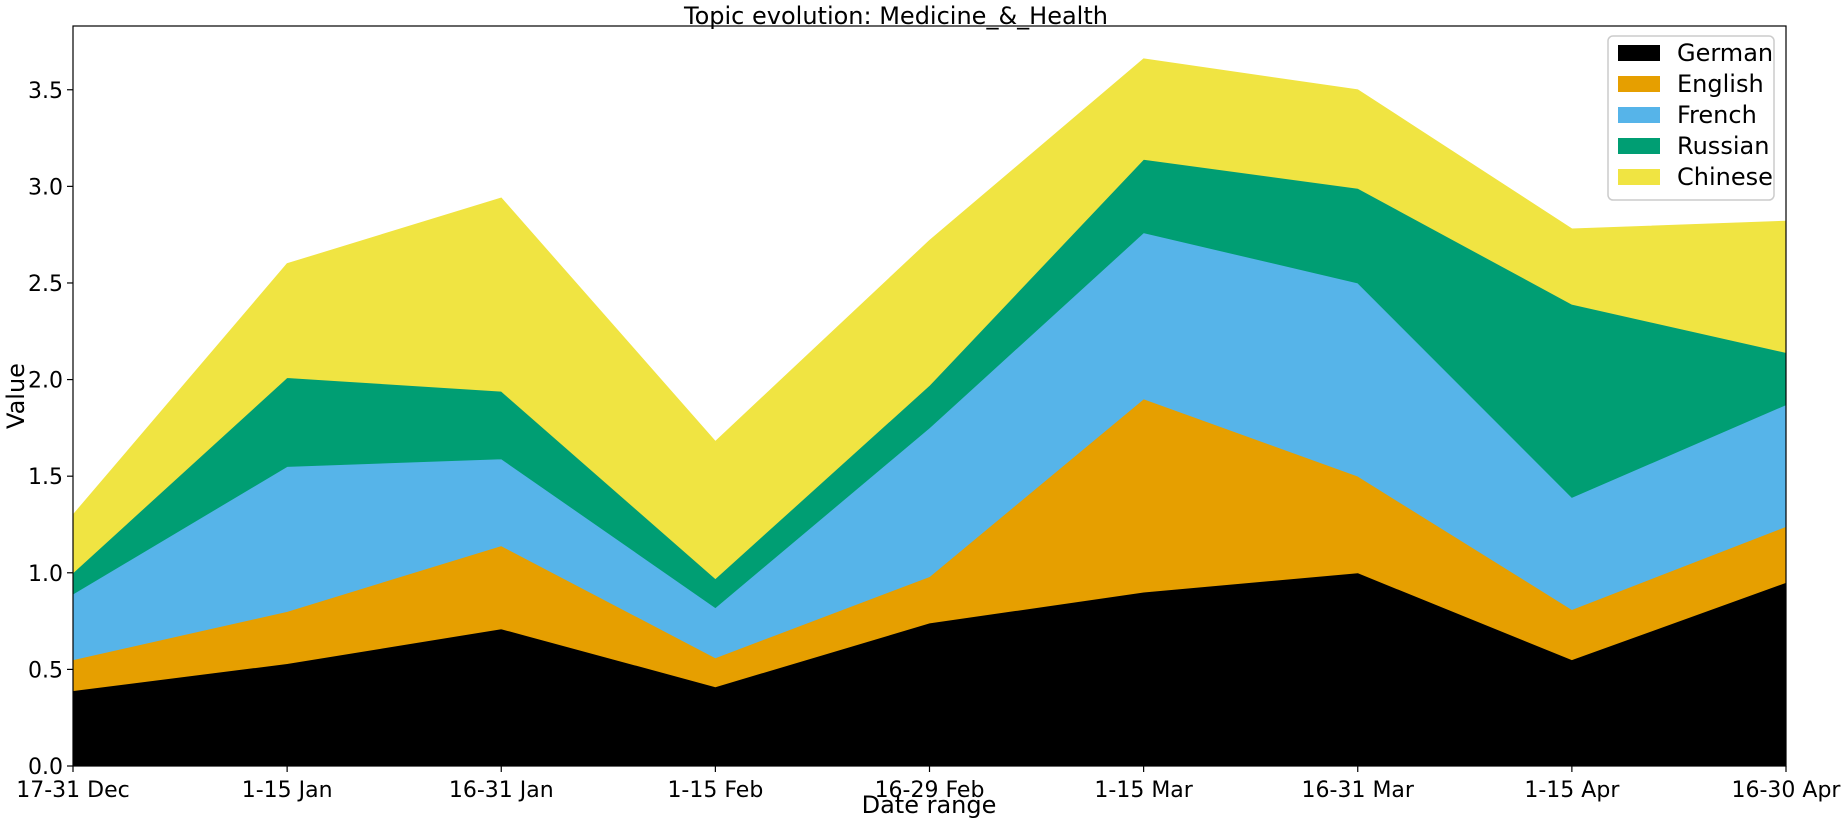  What do you see at coordinates (45, 381) in the screenshot?
I see `y-tick-label: 2.0` at bounding box center [45, 381].